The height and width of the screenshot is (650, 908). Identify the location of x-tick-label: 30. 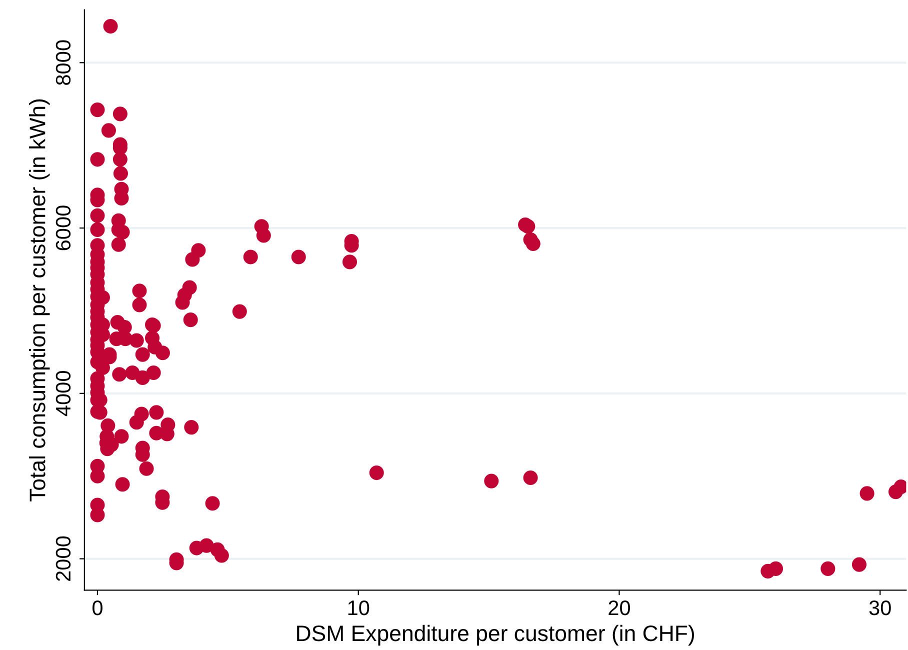
(880, 608).